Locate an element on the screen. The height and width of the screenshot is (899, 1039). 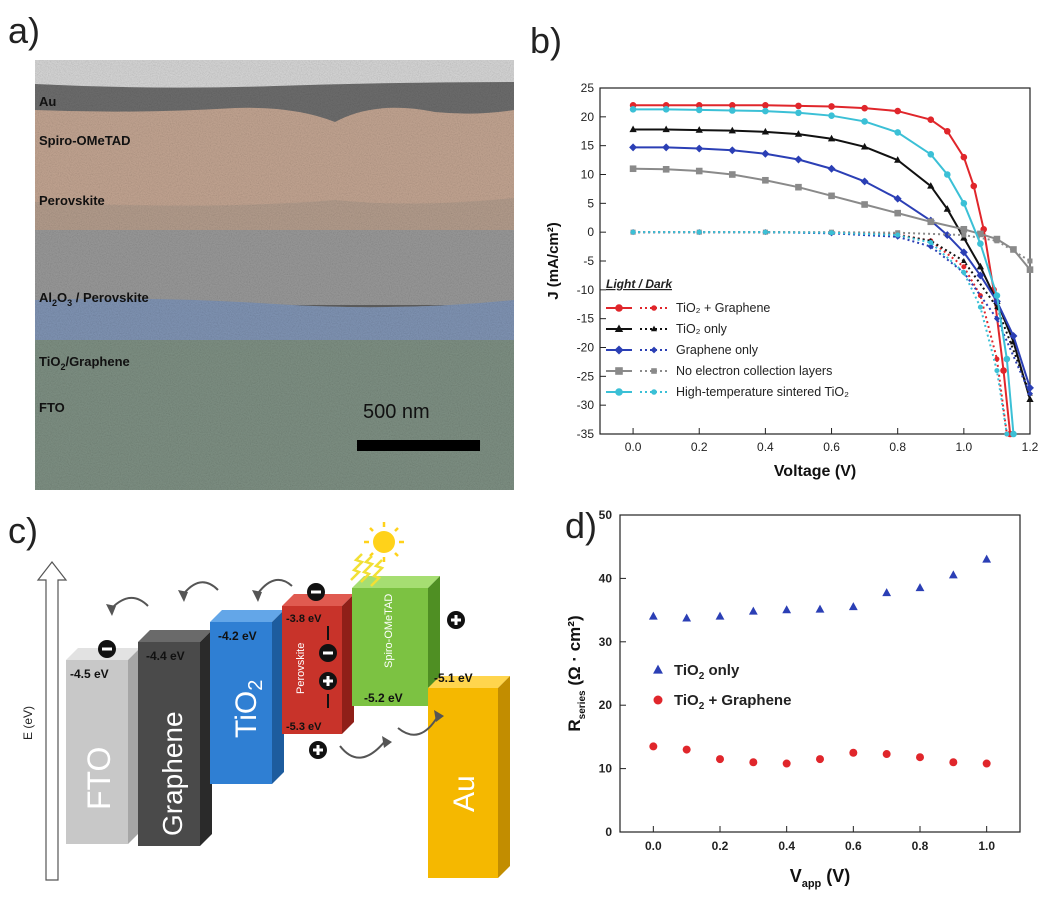
legend-label: TiO₂ + Graphene is located at coordinates (723, 308).